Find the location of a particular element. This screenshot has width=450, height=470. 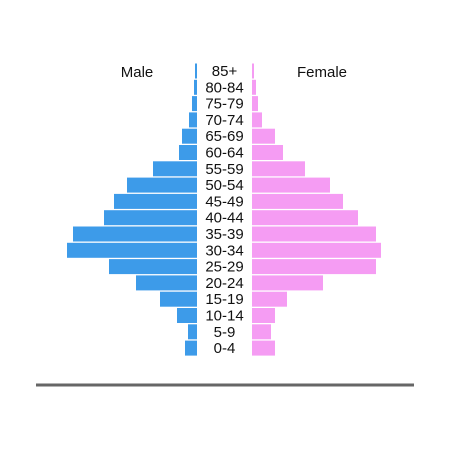

age-label: 80-84 is located at coordinates (224, 87).